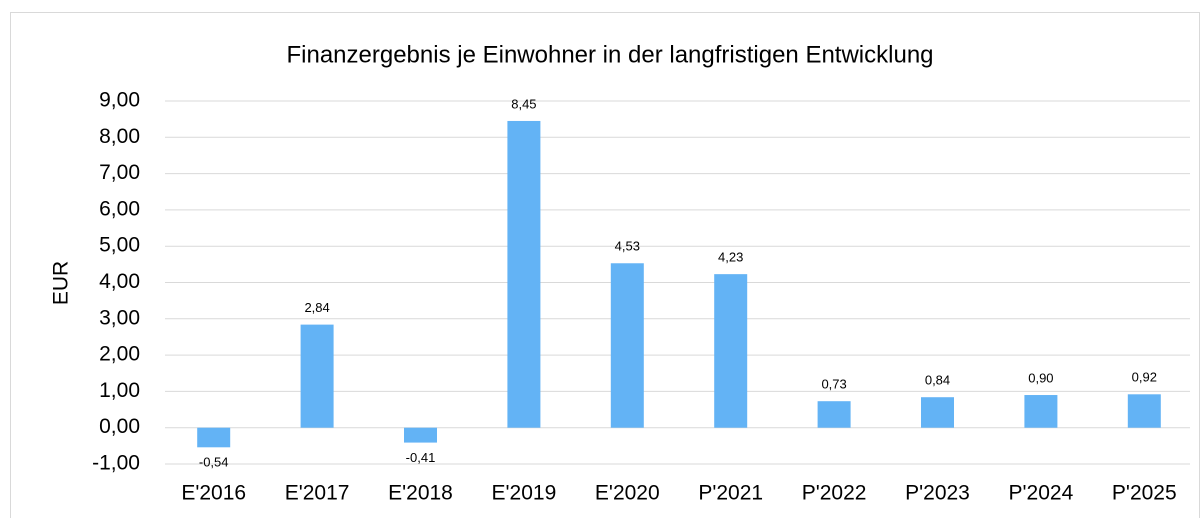 The width and height of the screenshot is (1200, 518). Describe the element at coordinates (1040, 377) in the screenshot. I see `data-label: 0,90` at that location.